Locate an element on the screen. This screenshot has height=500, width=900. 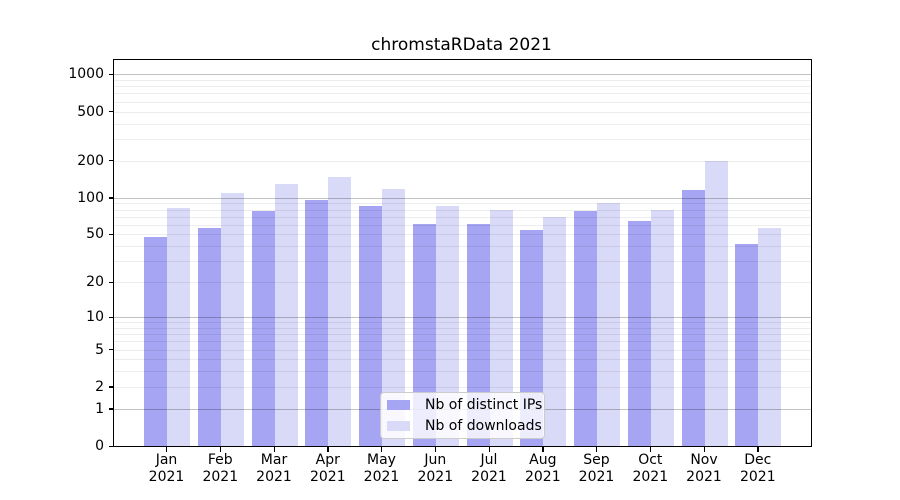
y-tick-label: 0 is located at coordinates (99, 446).